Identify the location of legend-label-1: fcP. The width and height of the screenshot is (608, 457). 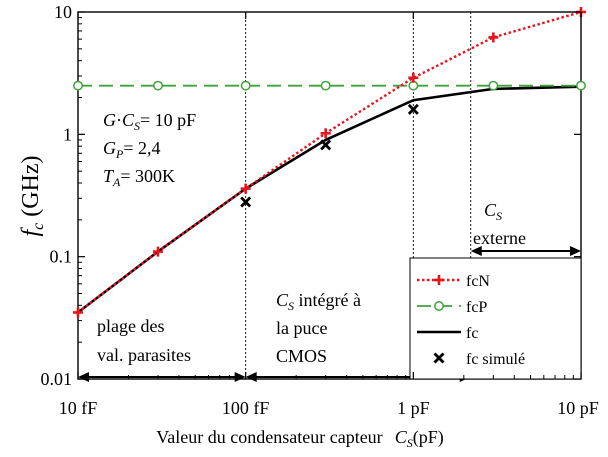
(476, 307).